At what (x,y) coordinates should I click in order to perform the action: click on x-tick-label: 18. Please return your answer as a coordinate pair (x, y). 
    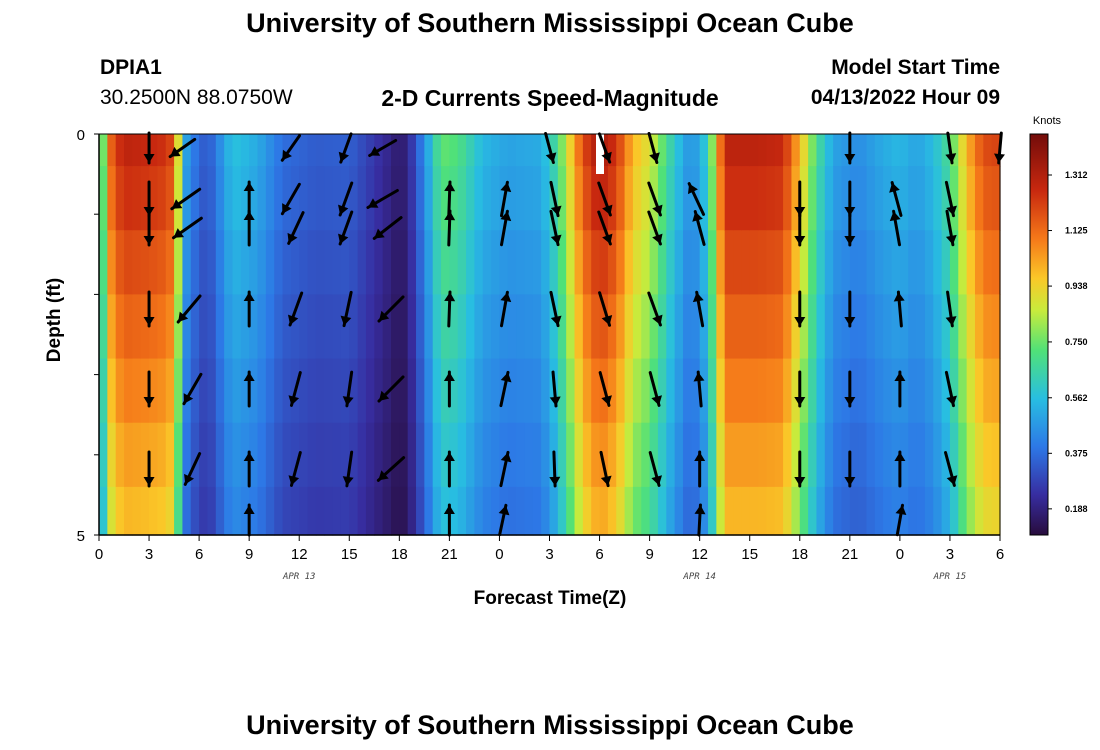
    Looking at the image, I should click on (399, 554).